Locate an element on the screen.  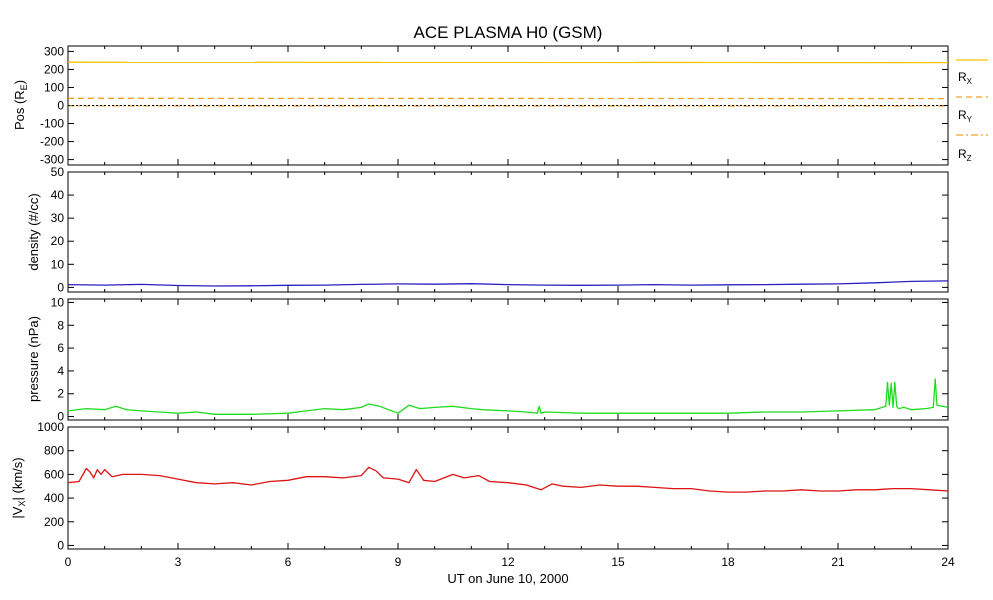
xtick-label: 18 is located at coordinates (728, 562).